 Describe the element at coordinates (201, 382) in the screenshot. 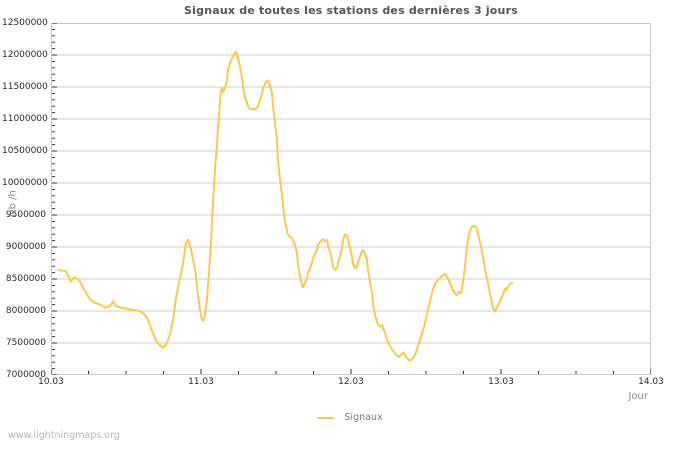

I see `x-tick-label: 11.03` at that location.